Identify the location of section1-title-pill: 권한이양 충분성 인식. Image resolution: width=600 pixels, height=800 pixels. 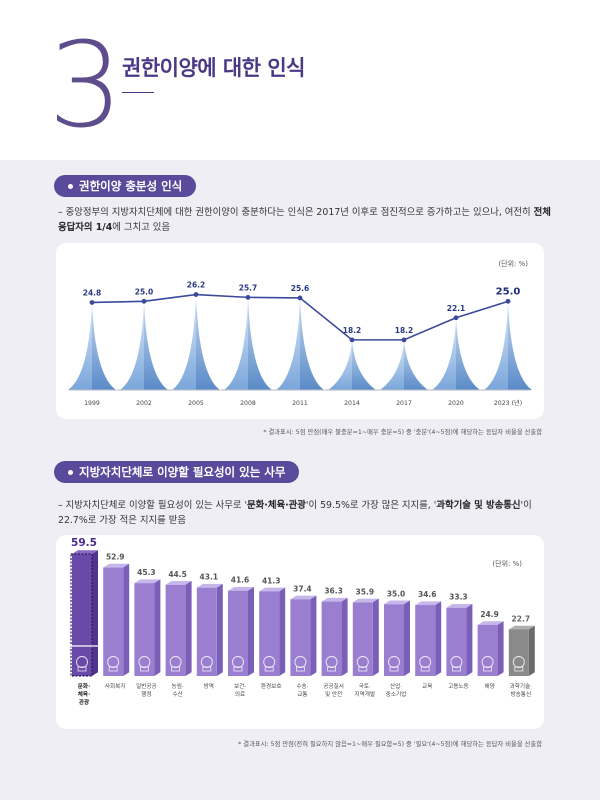
(125, 186).